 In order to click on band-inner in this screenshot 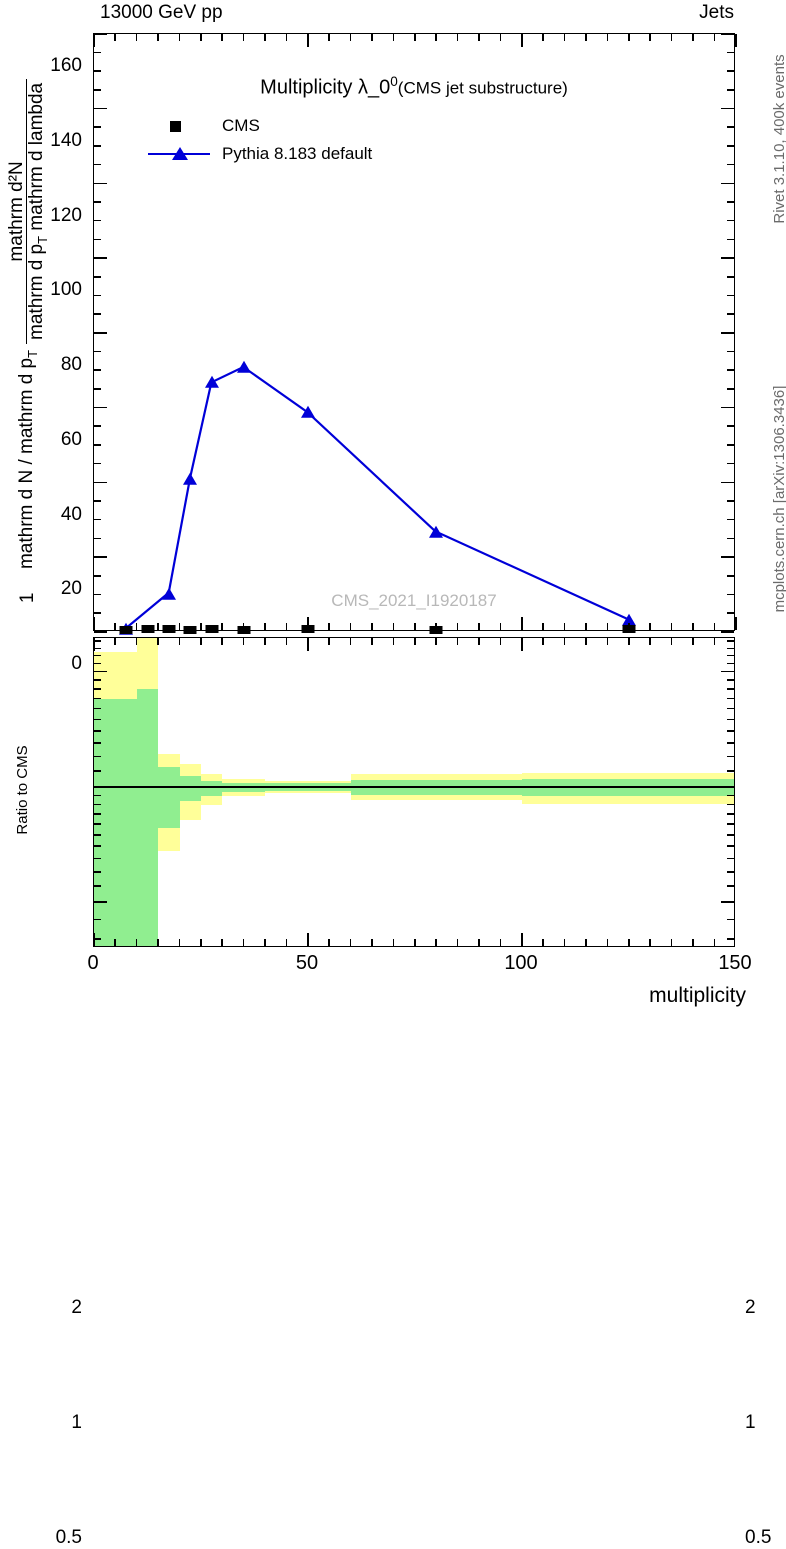, I will do `click(169, 797)`.